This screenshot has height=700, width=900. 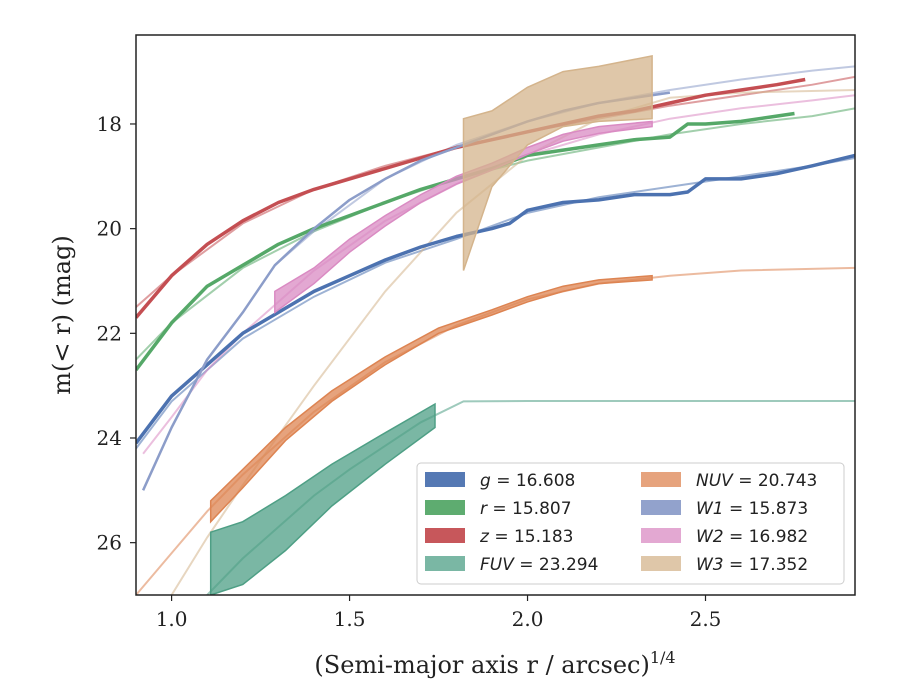 I want to click on legend-label-g: g = 16.608, so click(x=527, y=481).